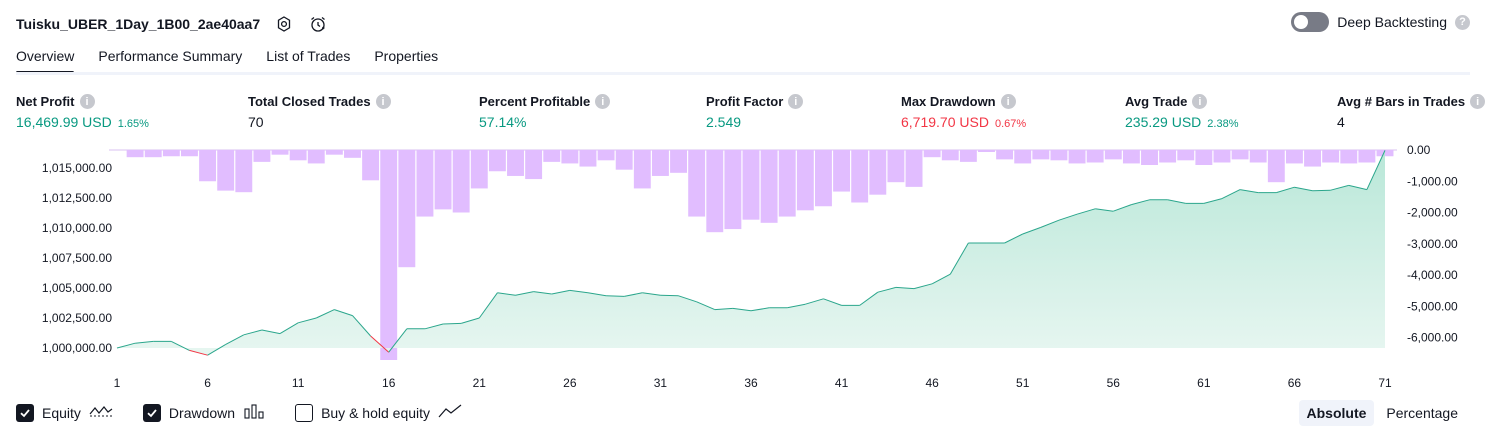 The width and height of the screenshot is (1486, 438). Describe the element at coordinates (77, 288) in the screenshot. I see `left-axis-tick: 1,005,000.00` at that location.